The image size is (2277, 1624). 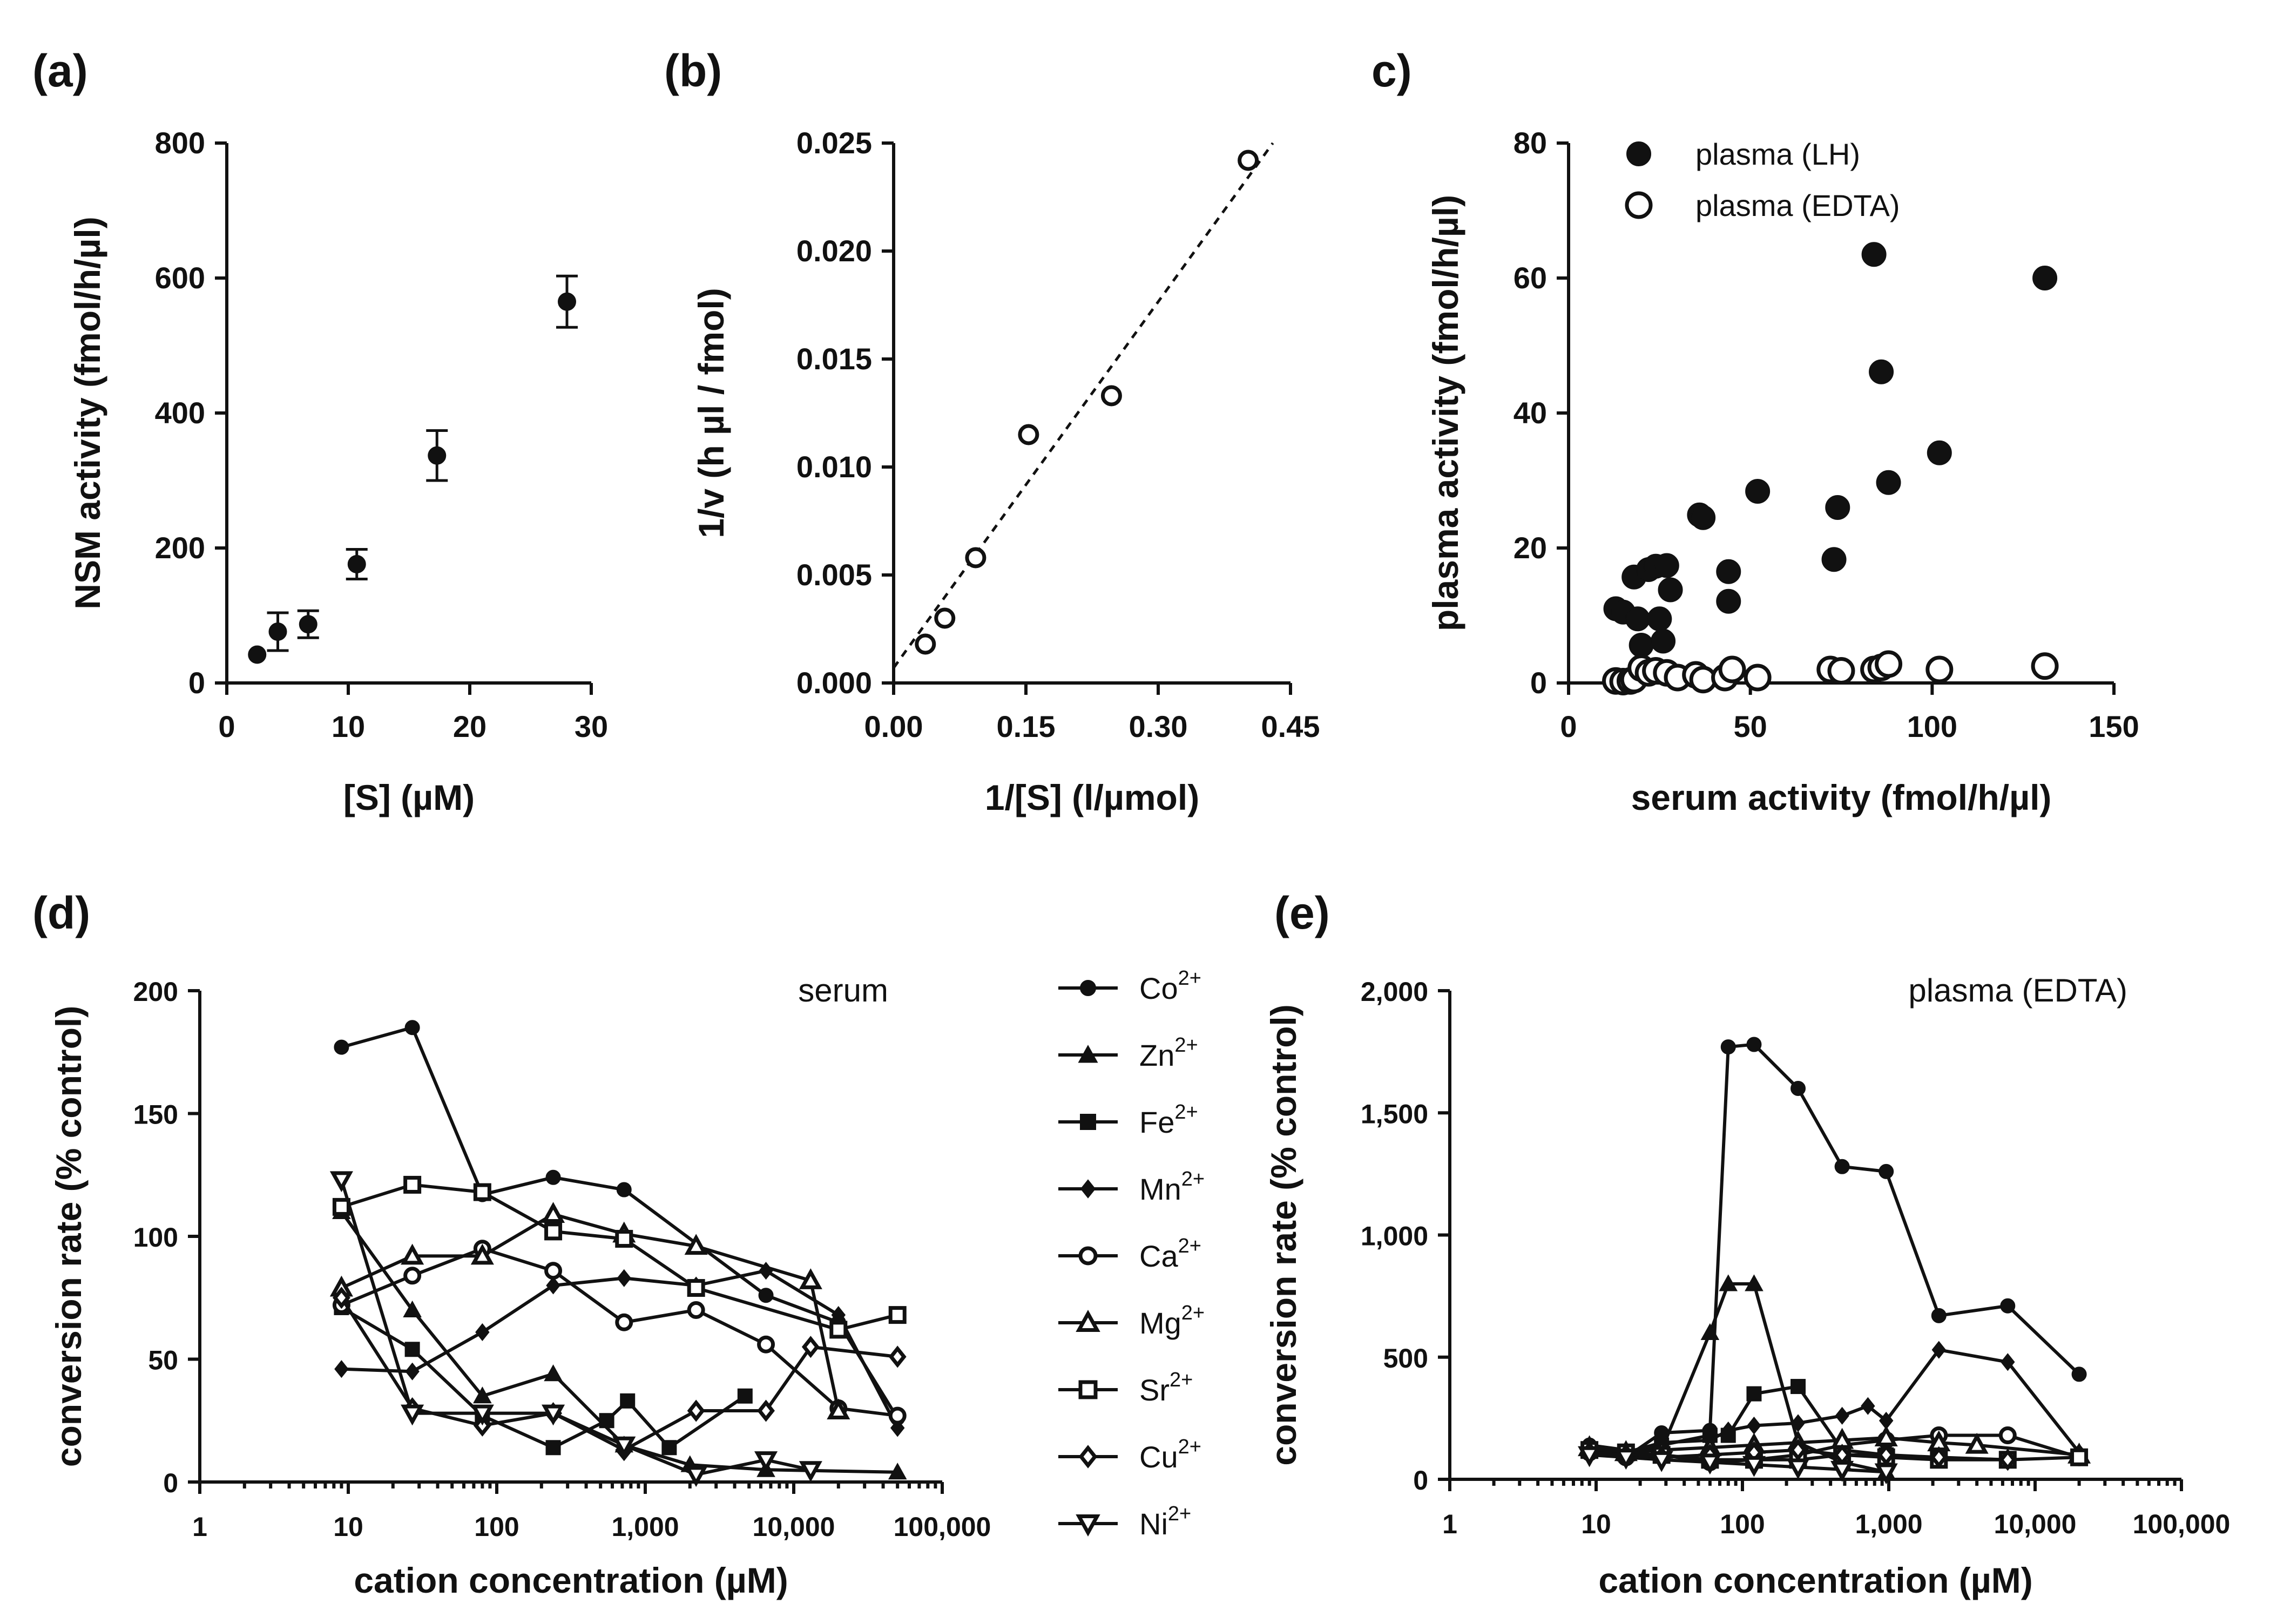 I want to click on chart-d-series-mg-line, so click(x=591, y=1312).